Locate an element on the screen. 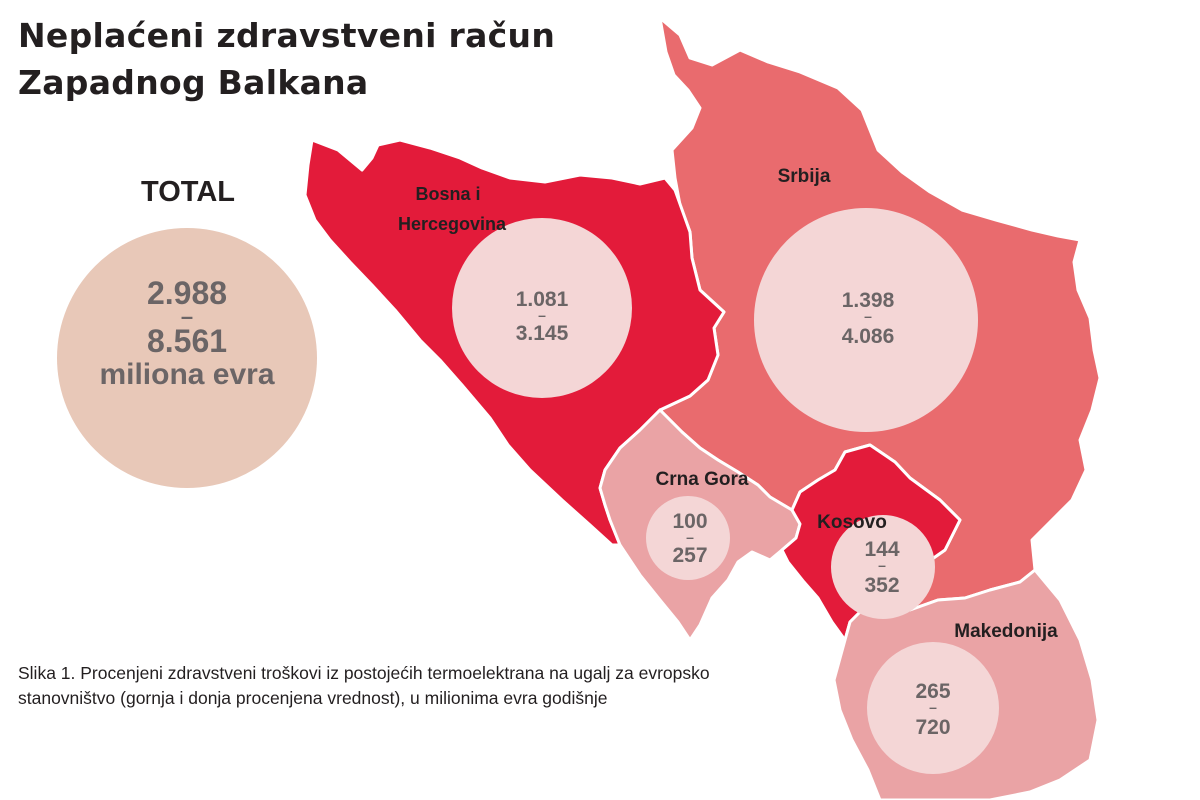 Image resolution: width=1200 pixels, height=800 pixels. total-low: 2.988 is located at coordinates (187, 293).